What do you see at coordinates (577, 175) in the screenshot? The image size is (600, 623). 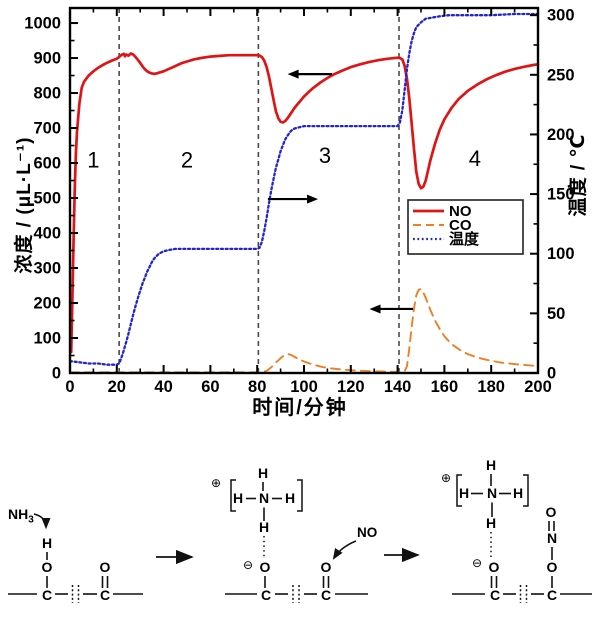 I see `right-axis-title: 温度 / ℃` at bounding box center [577, 175].